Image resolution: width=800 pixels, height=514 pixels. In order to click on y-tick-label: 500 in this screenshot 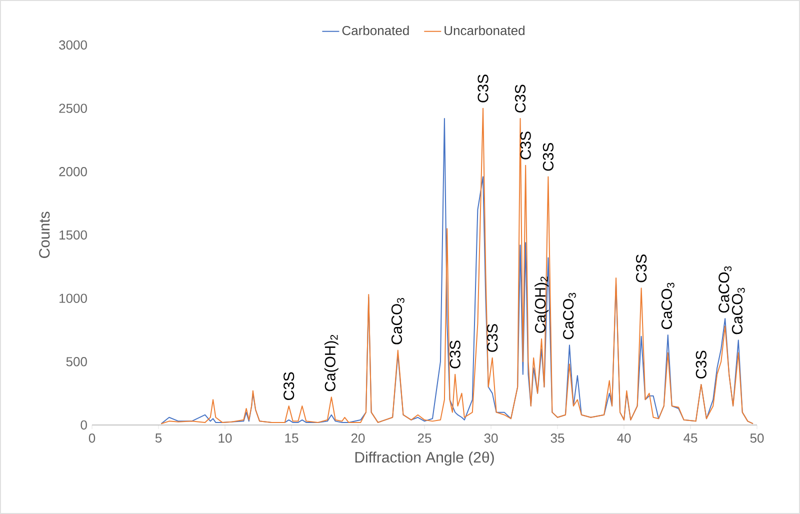, I will do `click(76, 361)`.